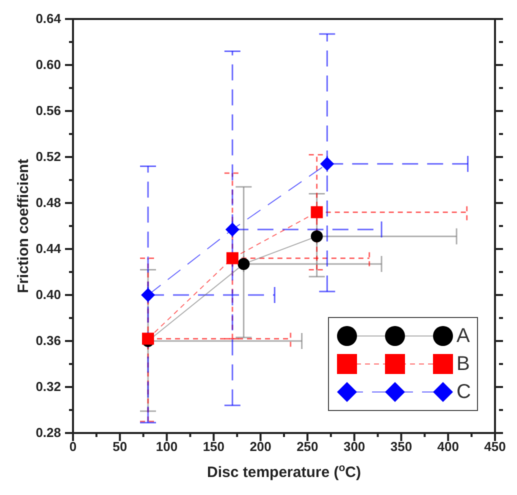  What do you see at coordinates (48, 110) in the screenshot?
I see `y-tick-label: 0.56` at bounding box center [48, 110].